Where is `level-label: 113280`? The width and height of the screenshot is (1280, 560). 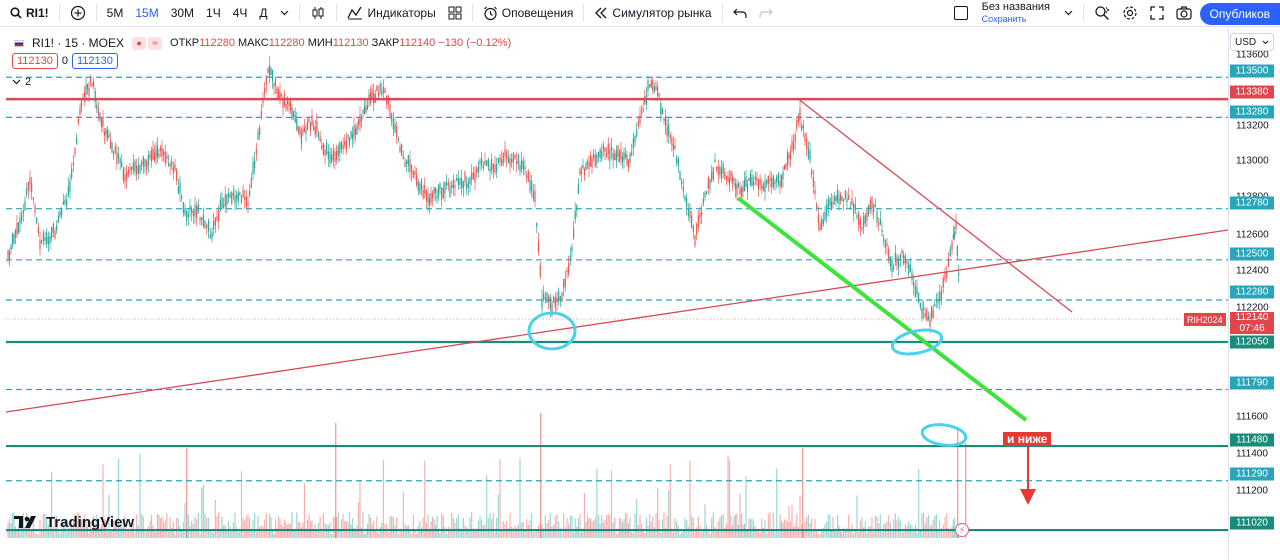
level-label: 113280 is located at coordinates (1252, 112).